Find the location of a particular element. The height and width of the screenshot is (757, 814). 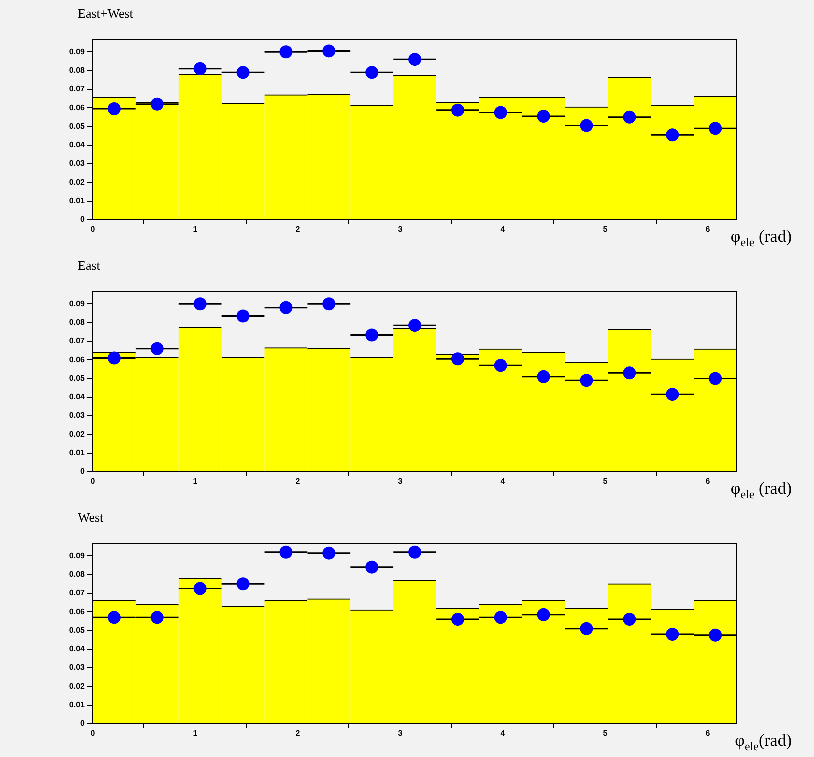

chart-title: East is located at coordinates (89, 266).